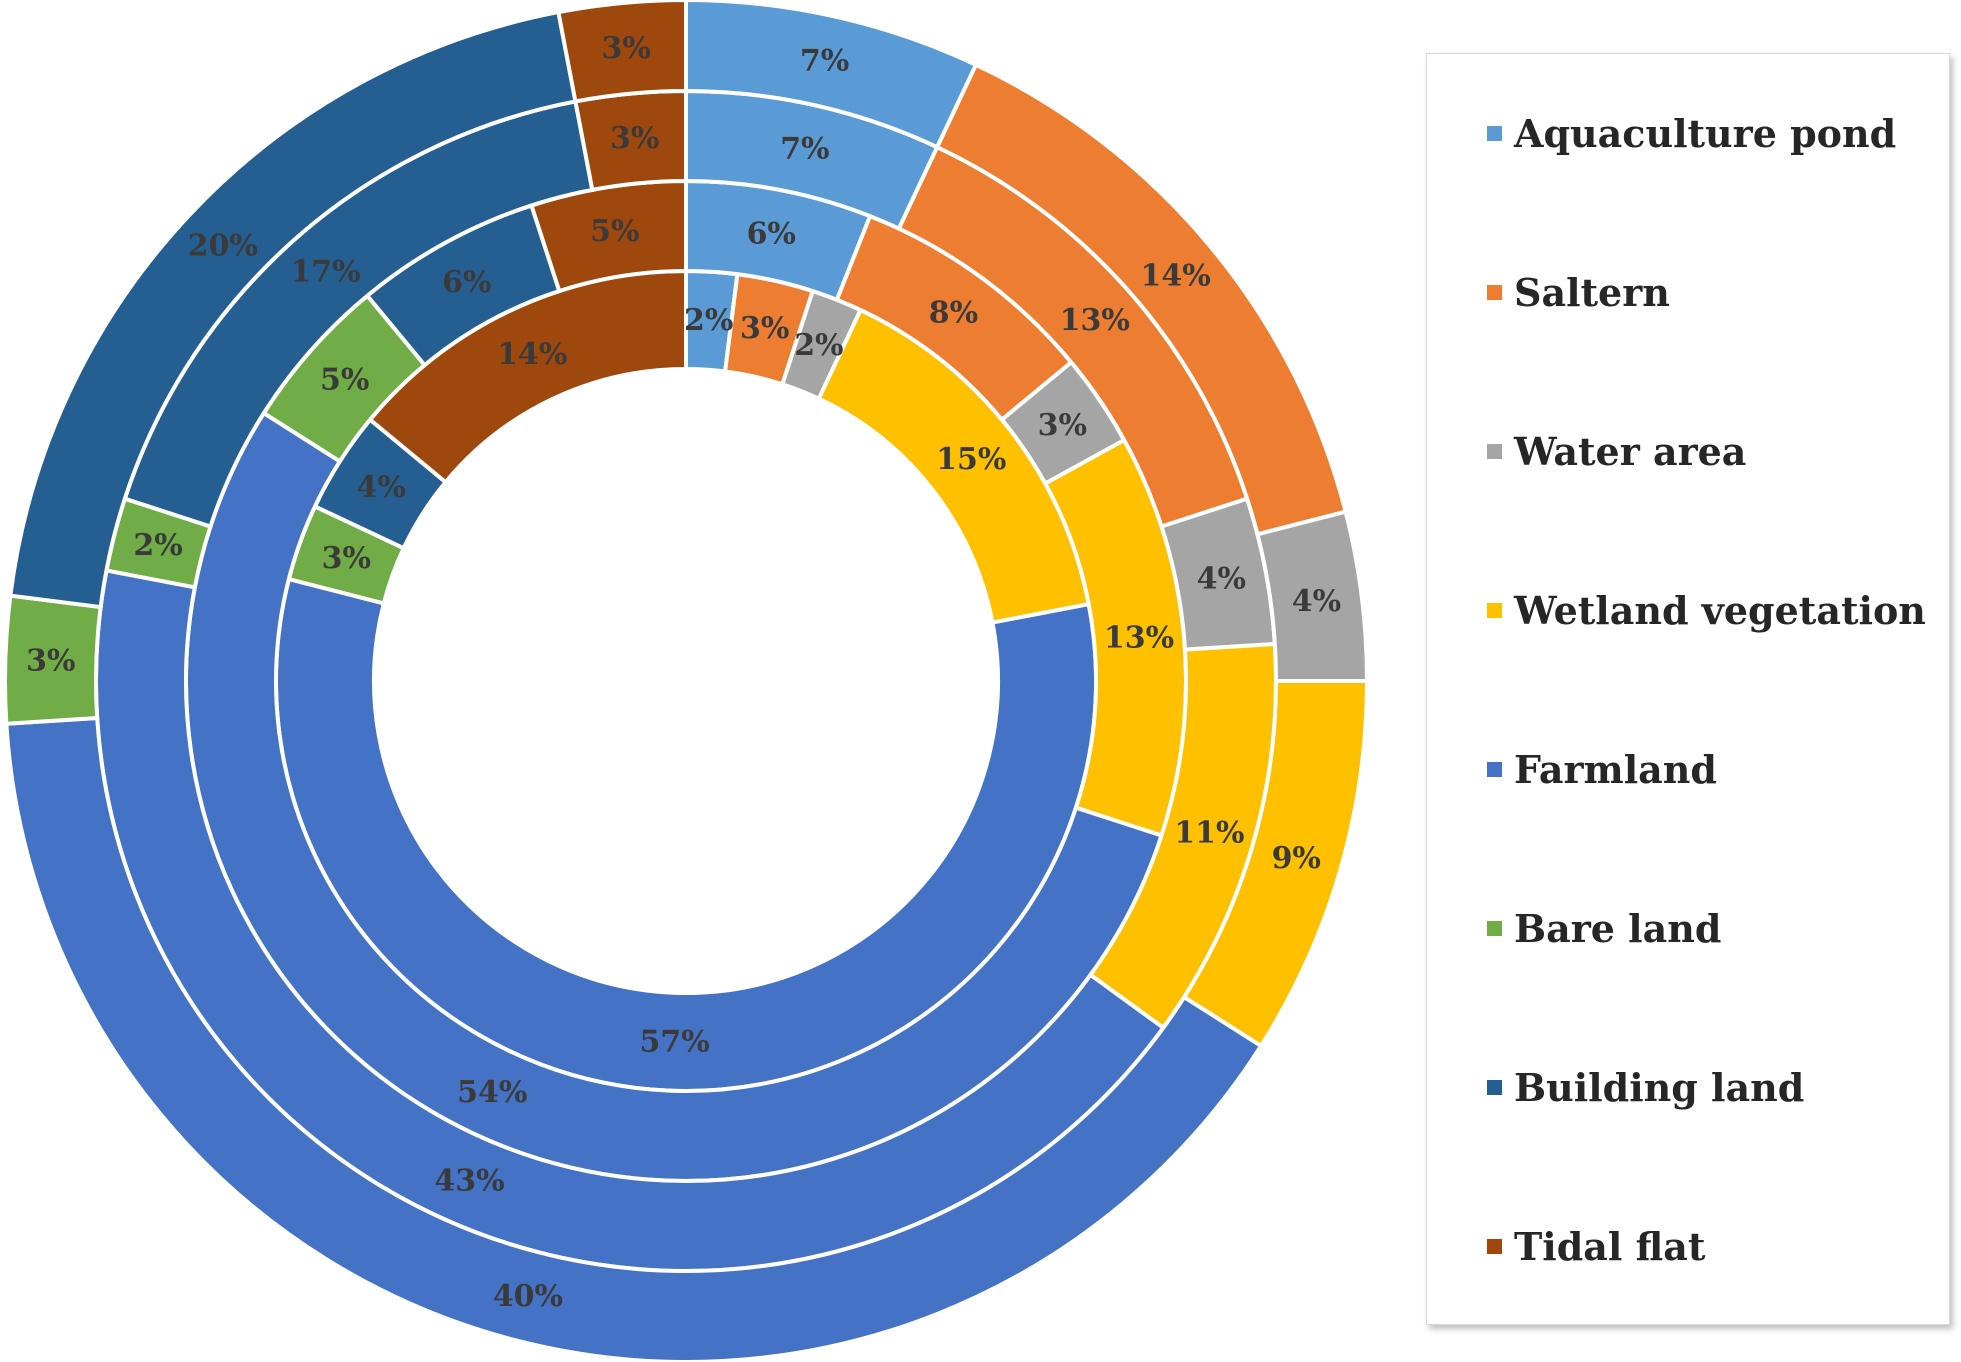 This screenshot has height=1362, width=1961. Describe the element at coordinates (614, 231) in the screenshot. I see `label-ring2-tidal-flat: 5%` at that location.